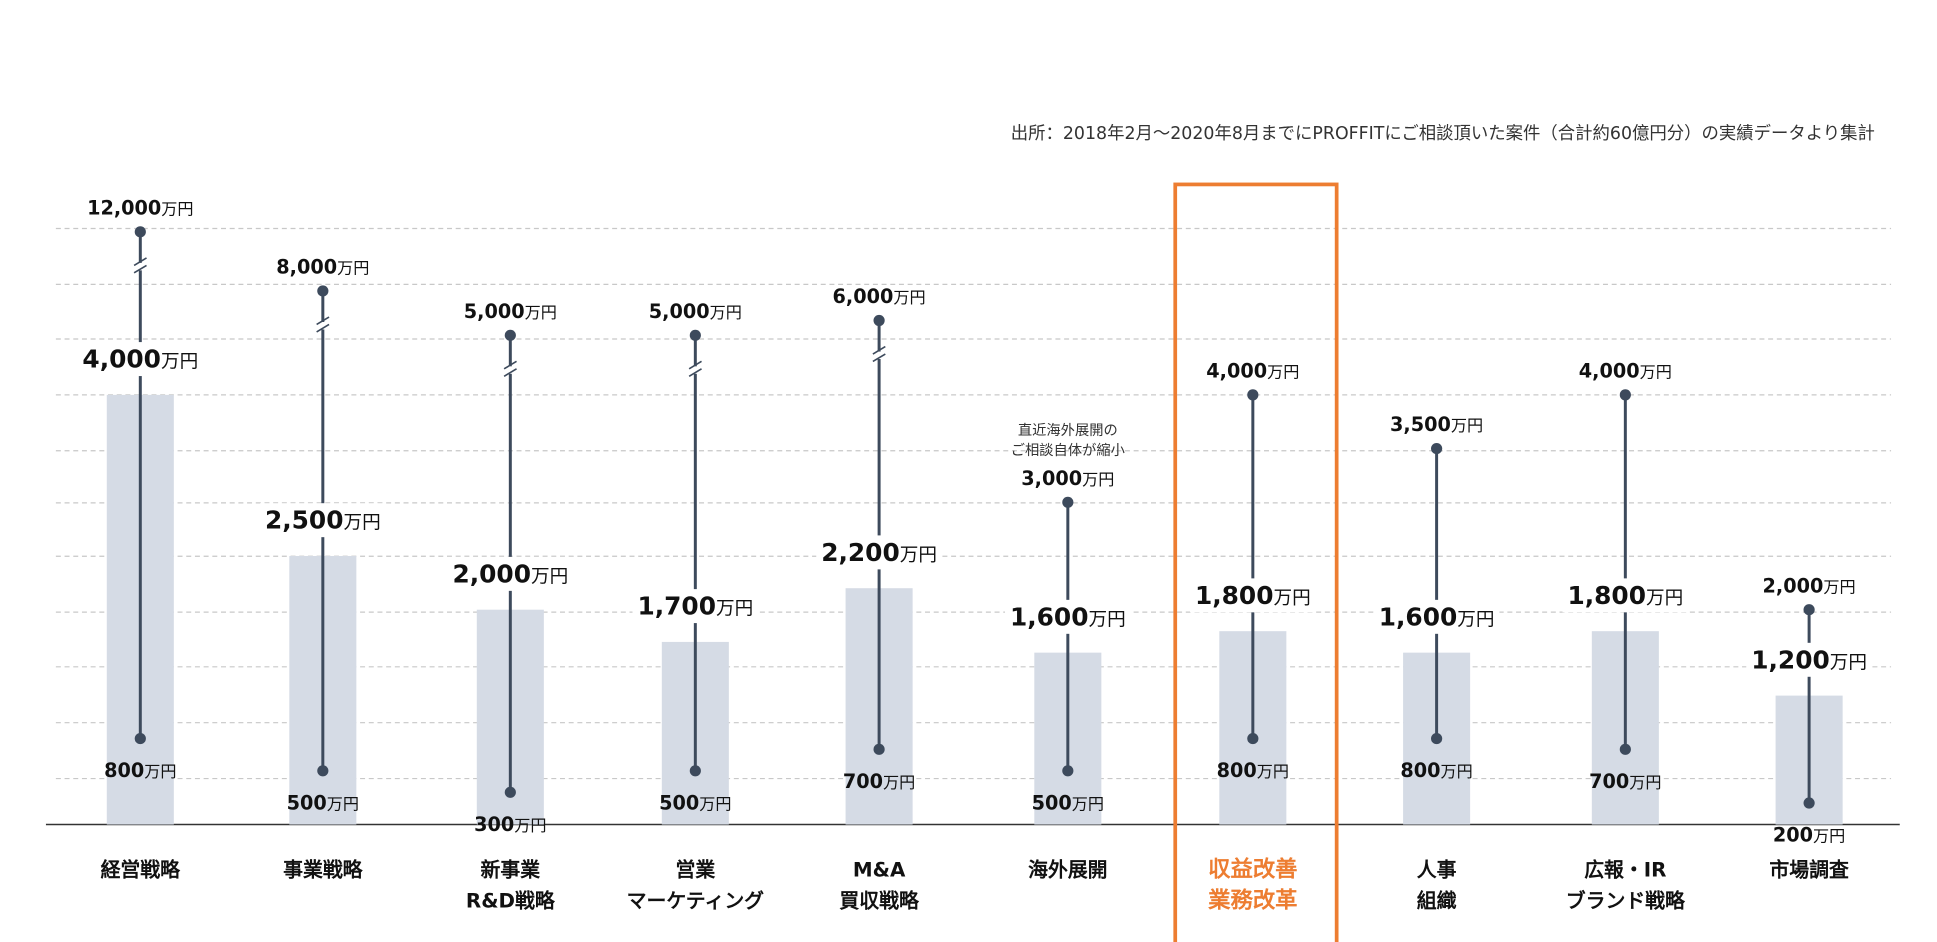 This screenshot has height=942, width=1937. I want to click on category-label: 買収戦略, so click(879, 901).